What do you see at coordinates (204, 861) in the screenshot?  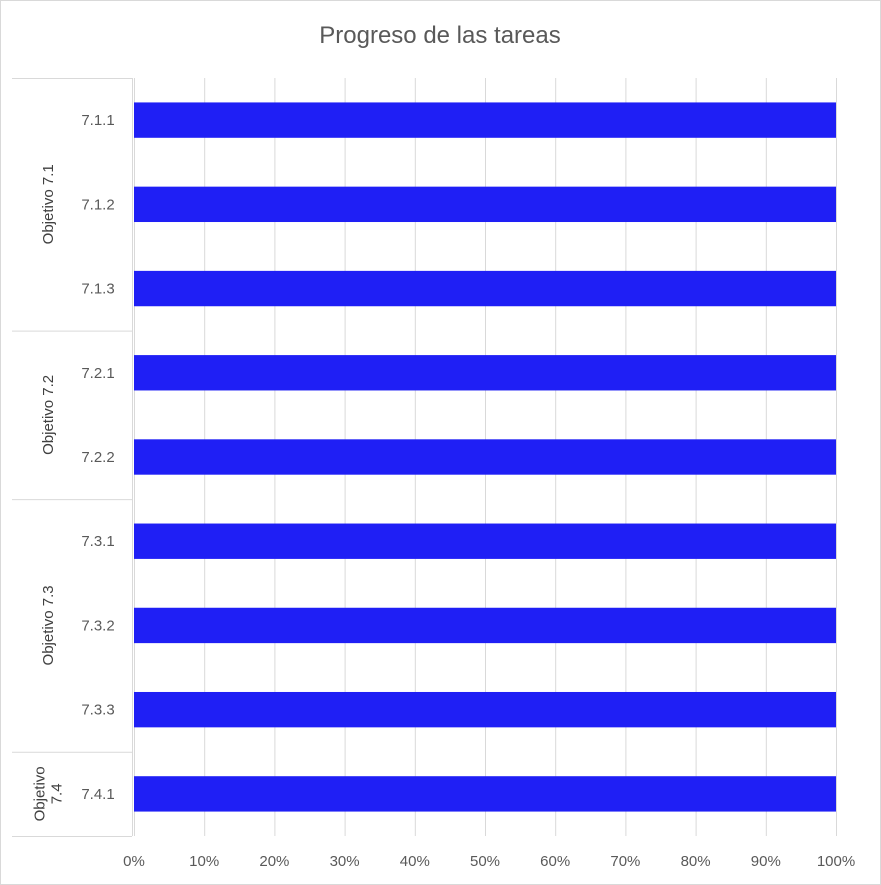 I see `x-tick-label: 10%` at bounding box center [204, 861].